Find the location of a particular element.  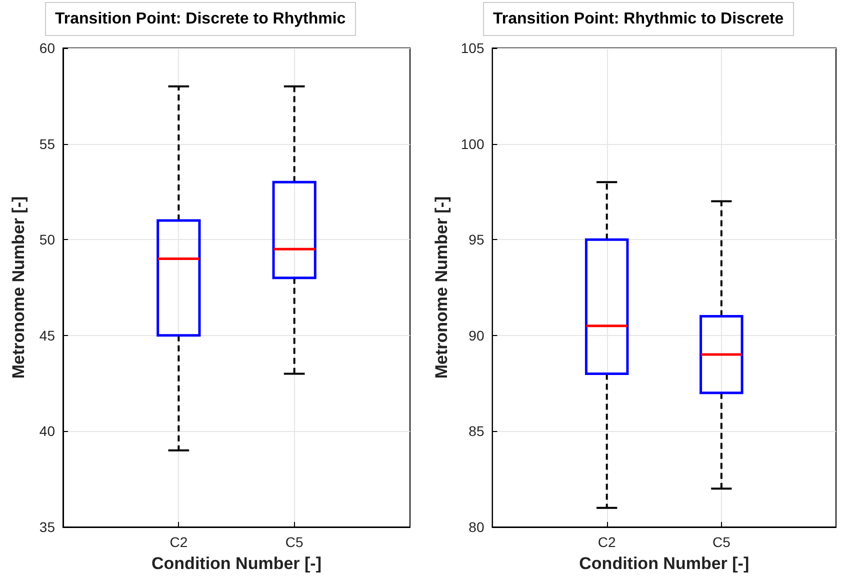

chart-title: Transition Point: Rhythmic to Discrete is located at coordinates (638, 19).